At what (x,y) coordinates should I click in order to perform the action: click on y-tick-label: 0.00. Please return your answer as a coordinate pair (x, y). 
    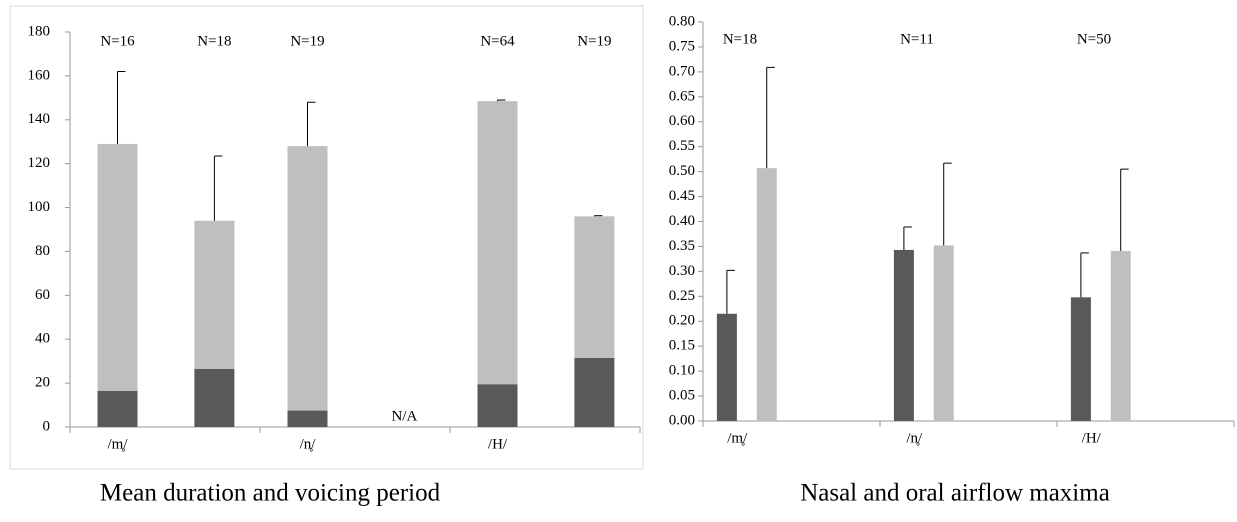
    Looking at the image, I should click on (682, 420).